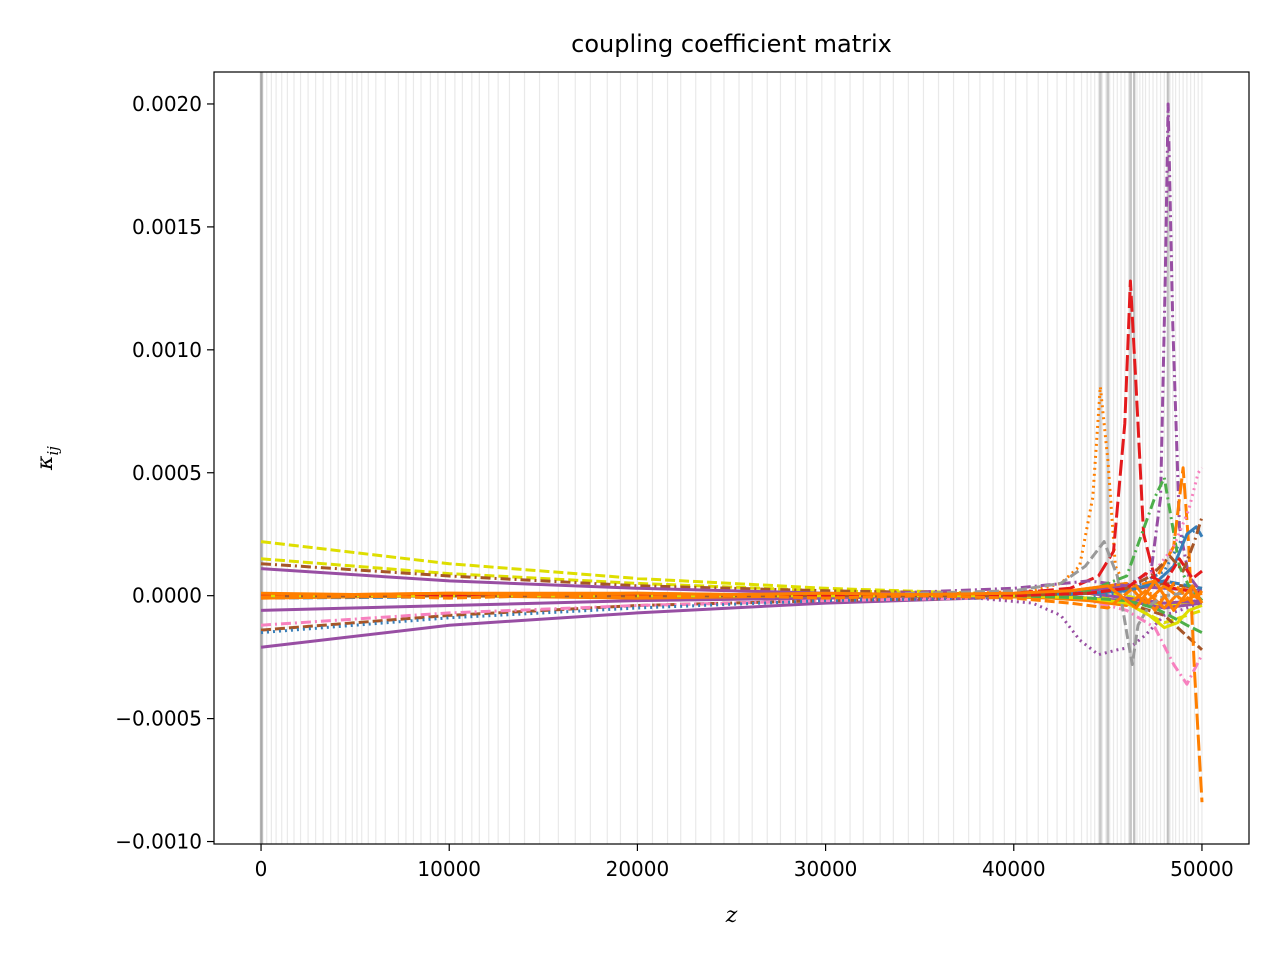  Describe the element at coordinates (53, 451) in the screenshot. I see `y-axis-label-subscript: ij` at that location.